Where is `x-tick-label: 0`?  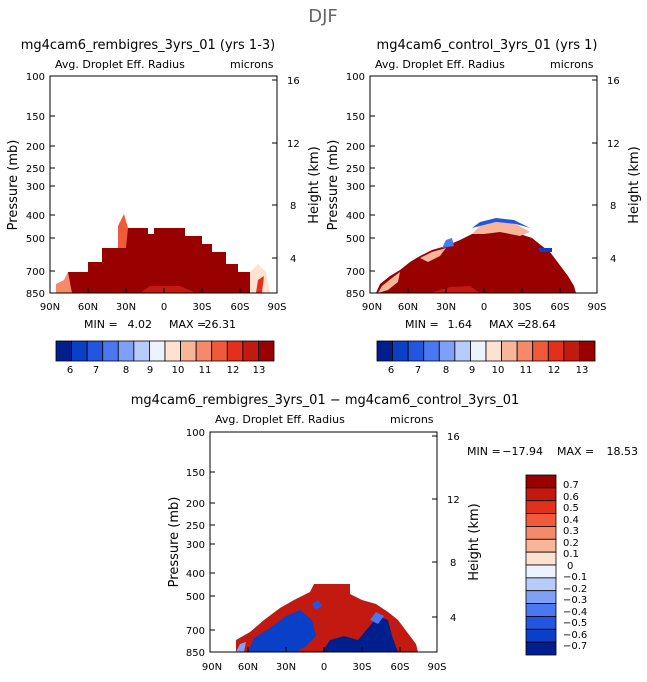
x-tick-label: 0 is located at coordinates (164, 307).